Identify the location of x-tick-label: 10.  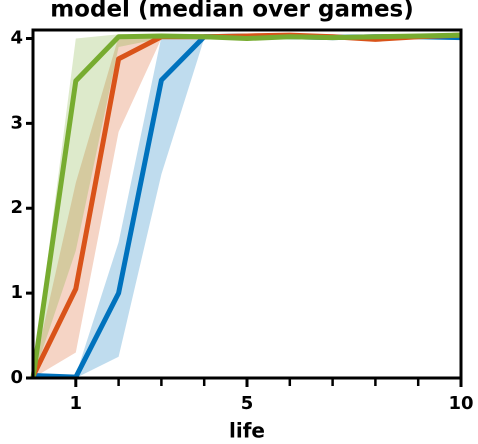
(460, 403).